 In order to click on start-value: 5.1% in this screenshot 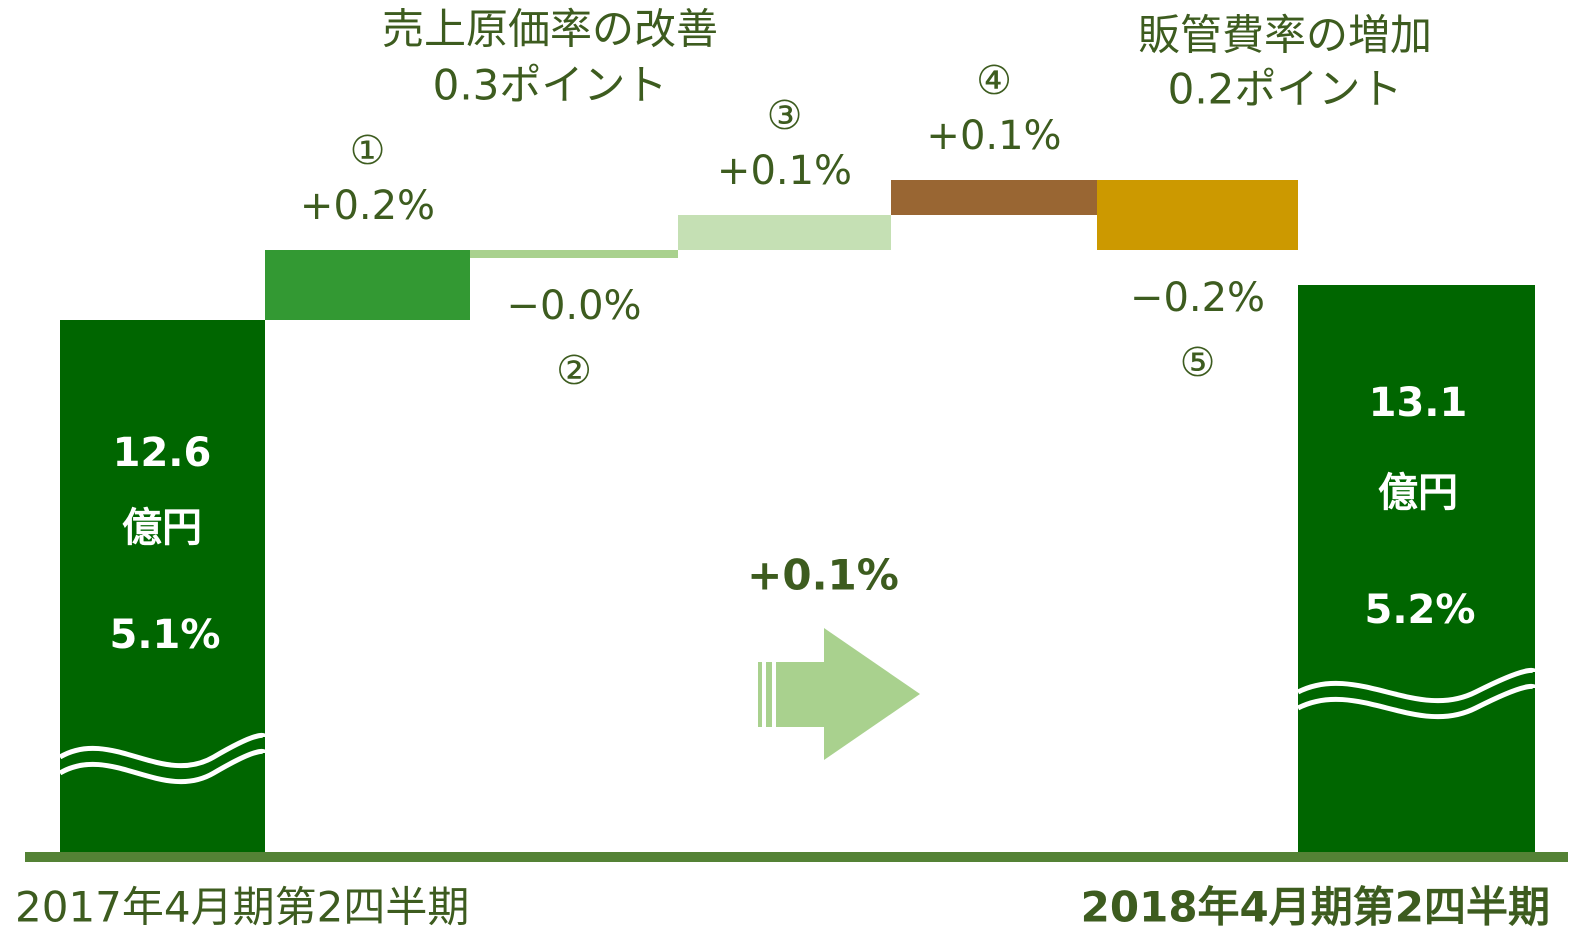, I will do `click(165, 635)`.